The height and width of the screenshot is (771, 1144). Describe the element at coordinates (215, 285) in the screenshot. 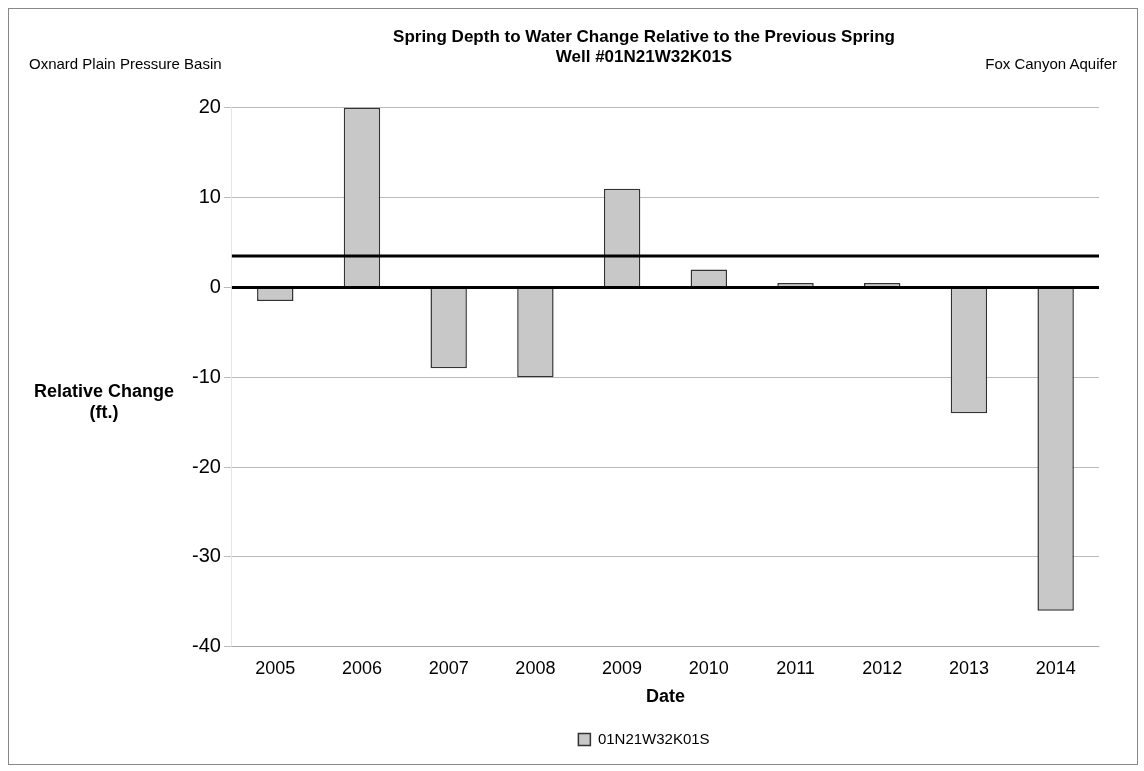

I see `y-tick-label: 0` at that location.